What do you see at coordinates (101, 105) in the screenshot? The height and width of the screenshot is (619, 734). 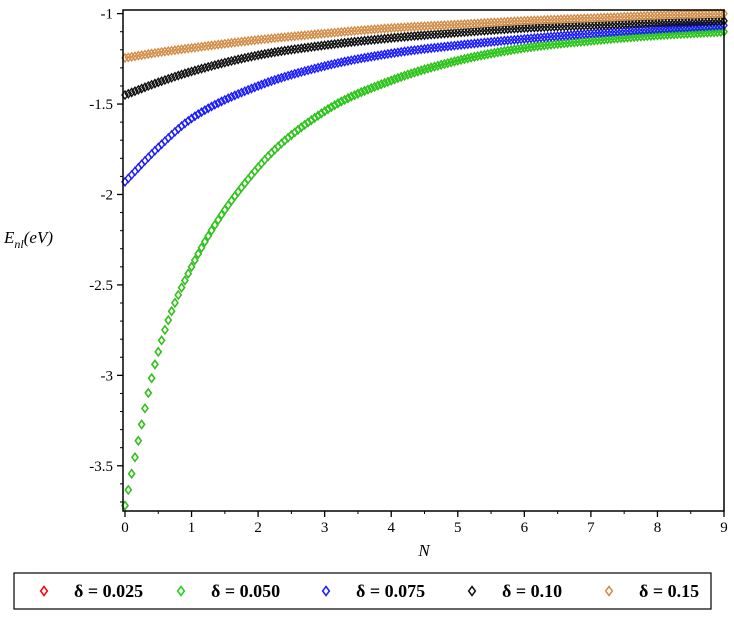 I see `y-tick-label: -1.5` at bounding box center [101, 105].